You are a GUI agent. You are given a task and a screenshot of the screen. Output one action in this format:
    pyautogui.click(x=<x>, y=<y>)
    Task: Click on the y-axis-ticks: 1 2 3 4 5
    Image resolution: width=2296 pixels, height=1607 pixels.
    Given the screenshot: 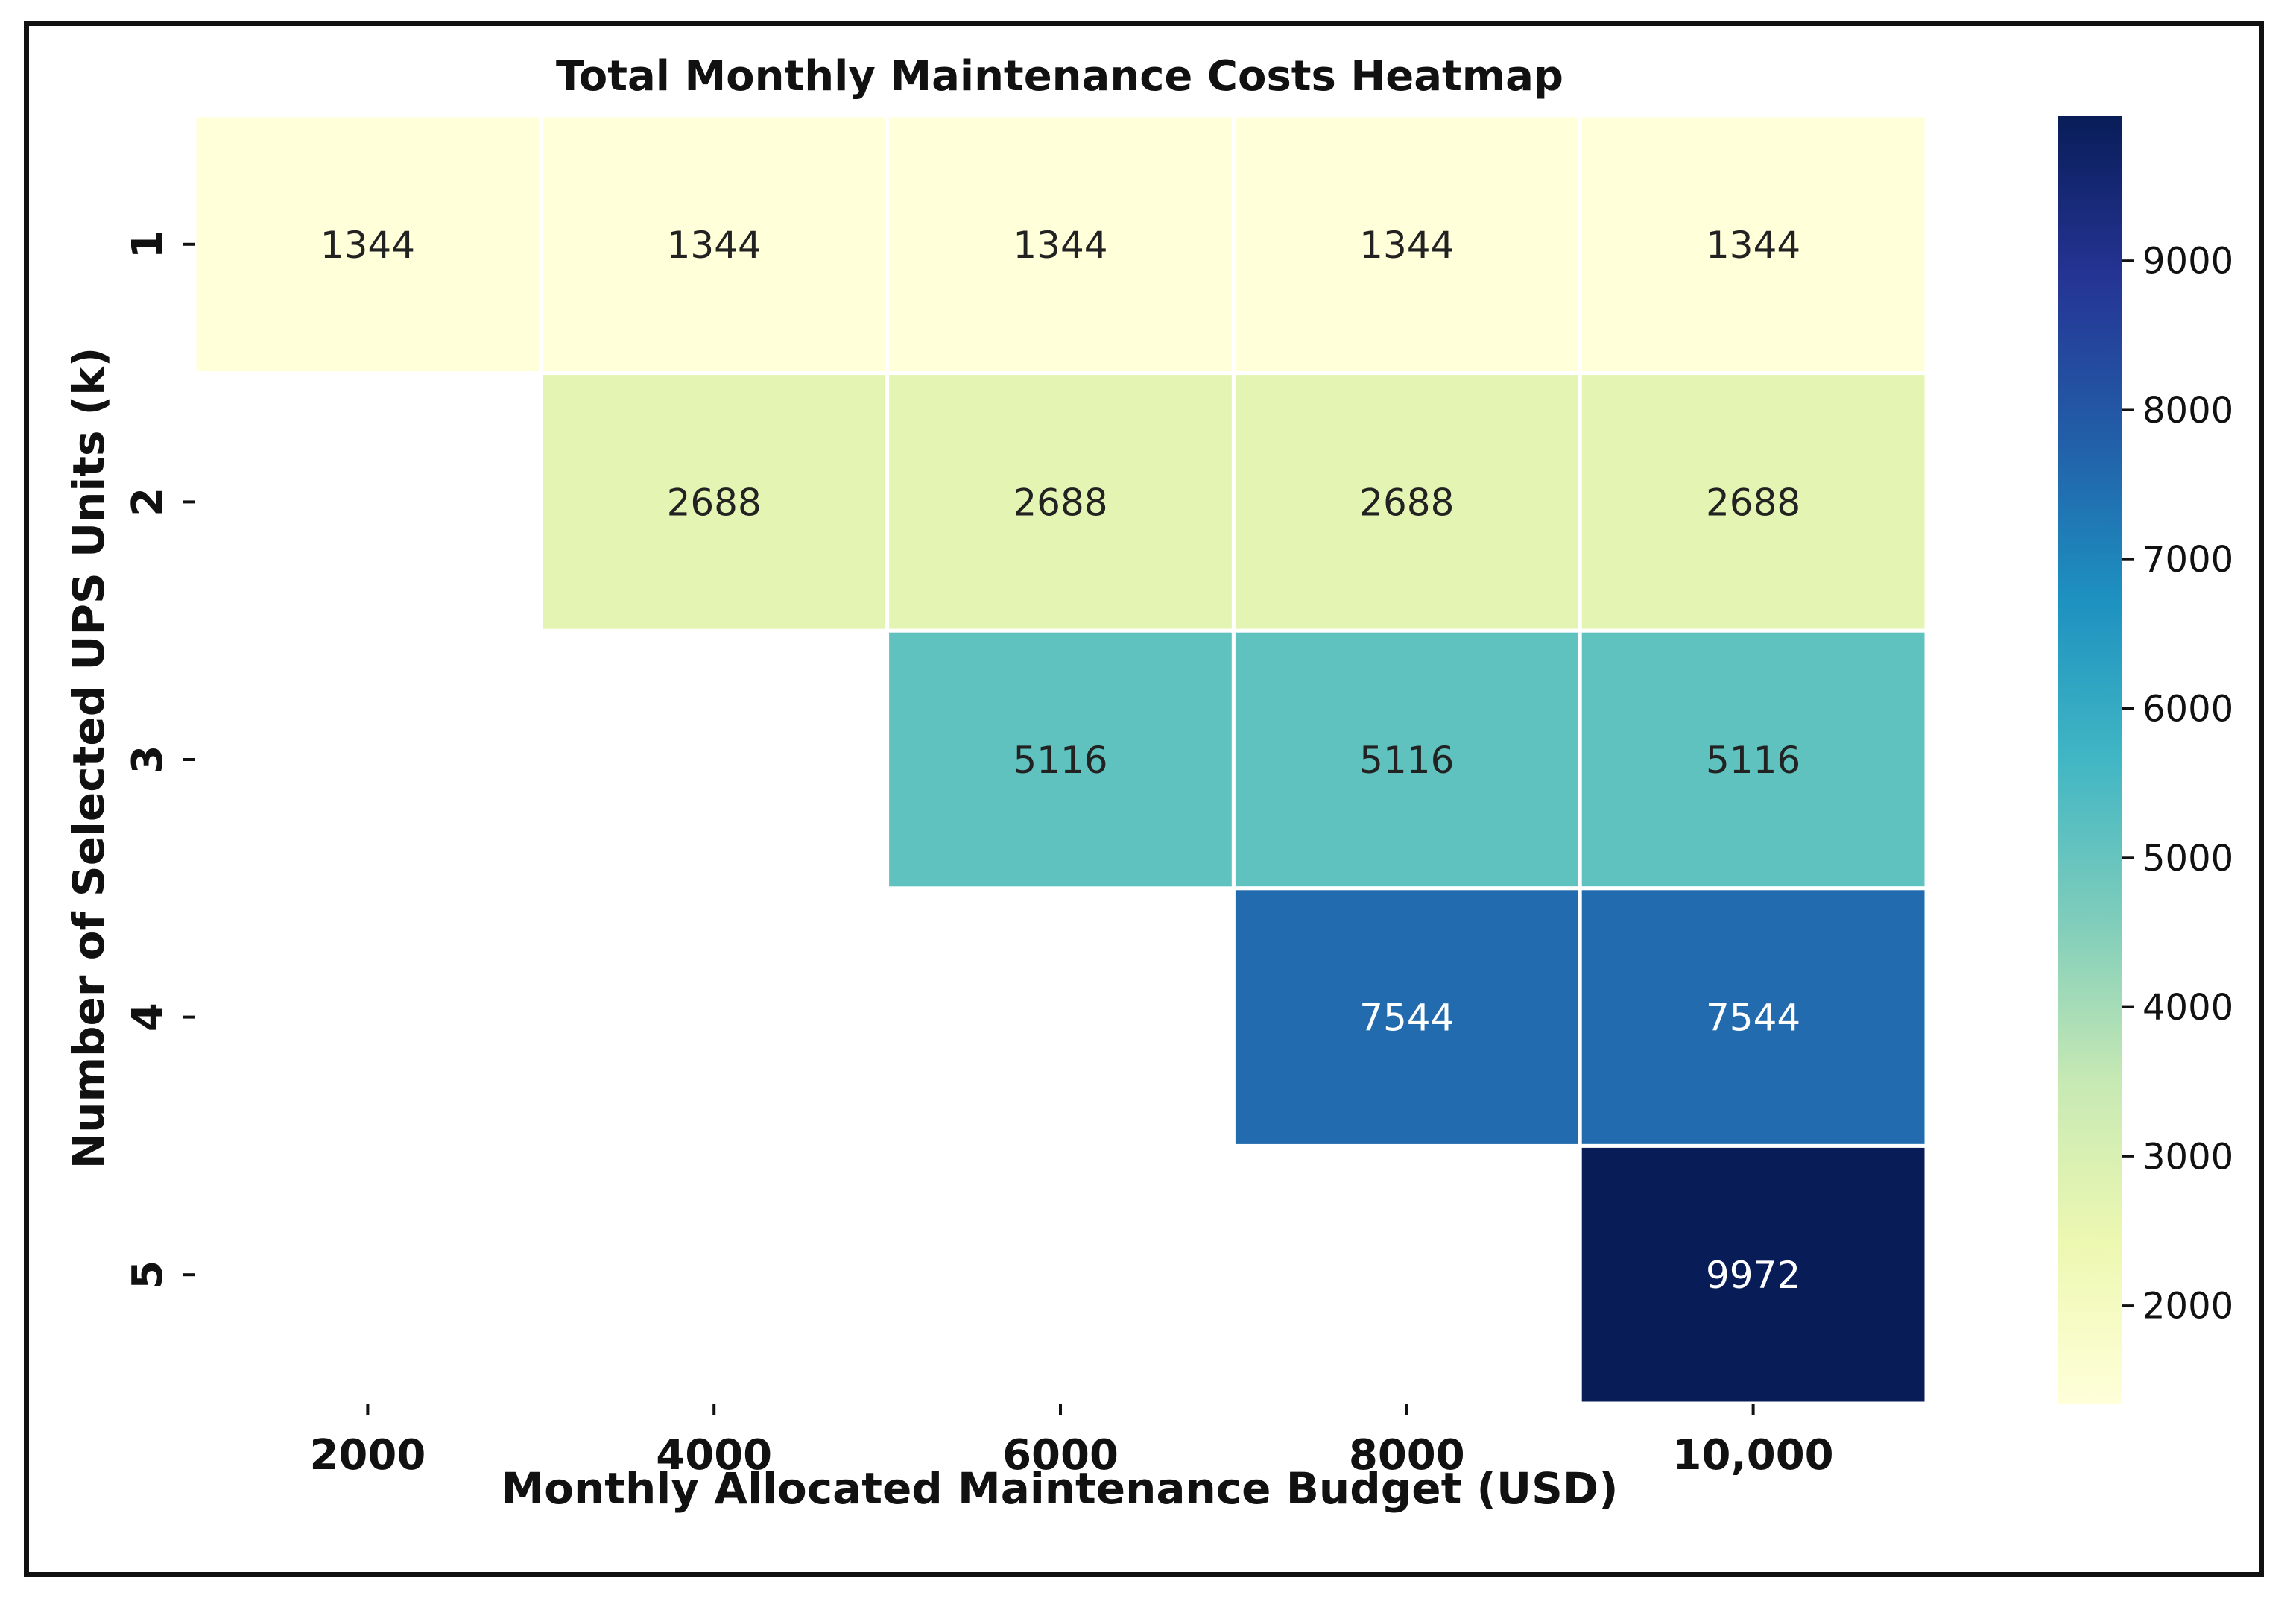 What is the action you would take?
    pyautogui.click(x=159, y=759)
    